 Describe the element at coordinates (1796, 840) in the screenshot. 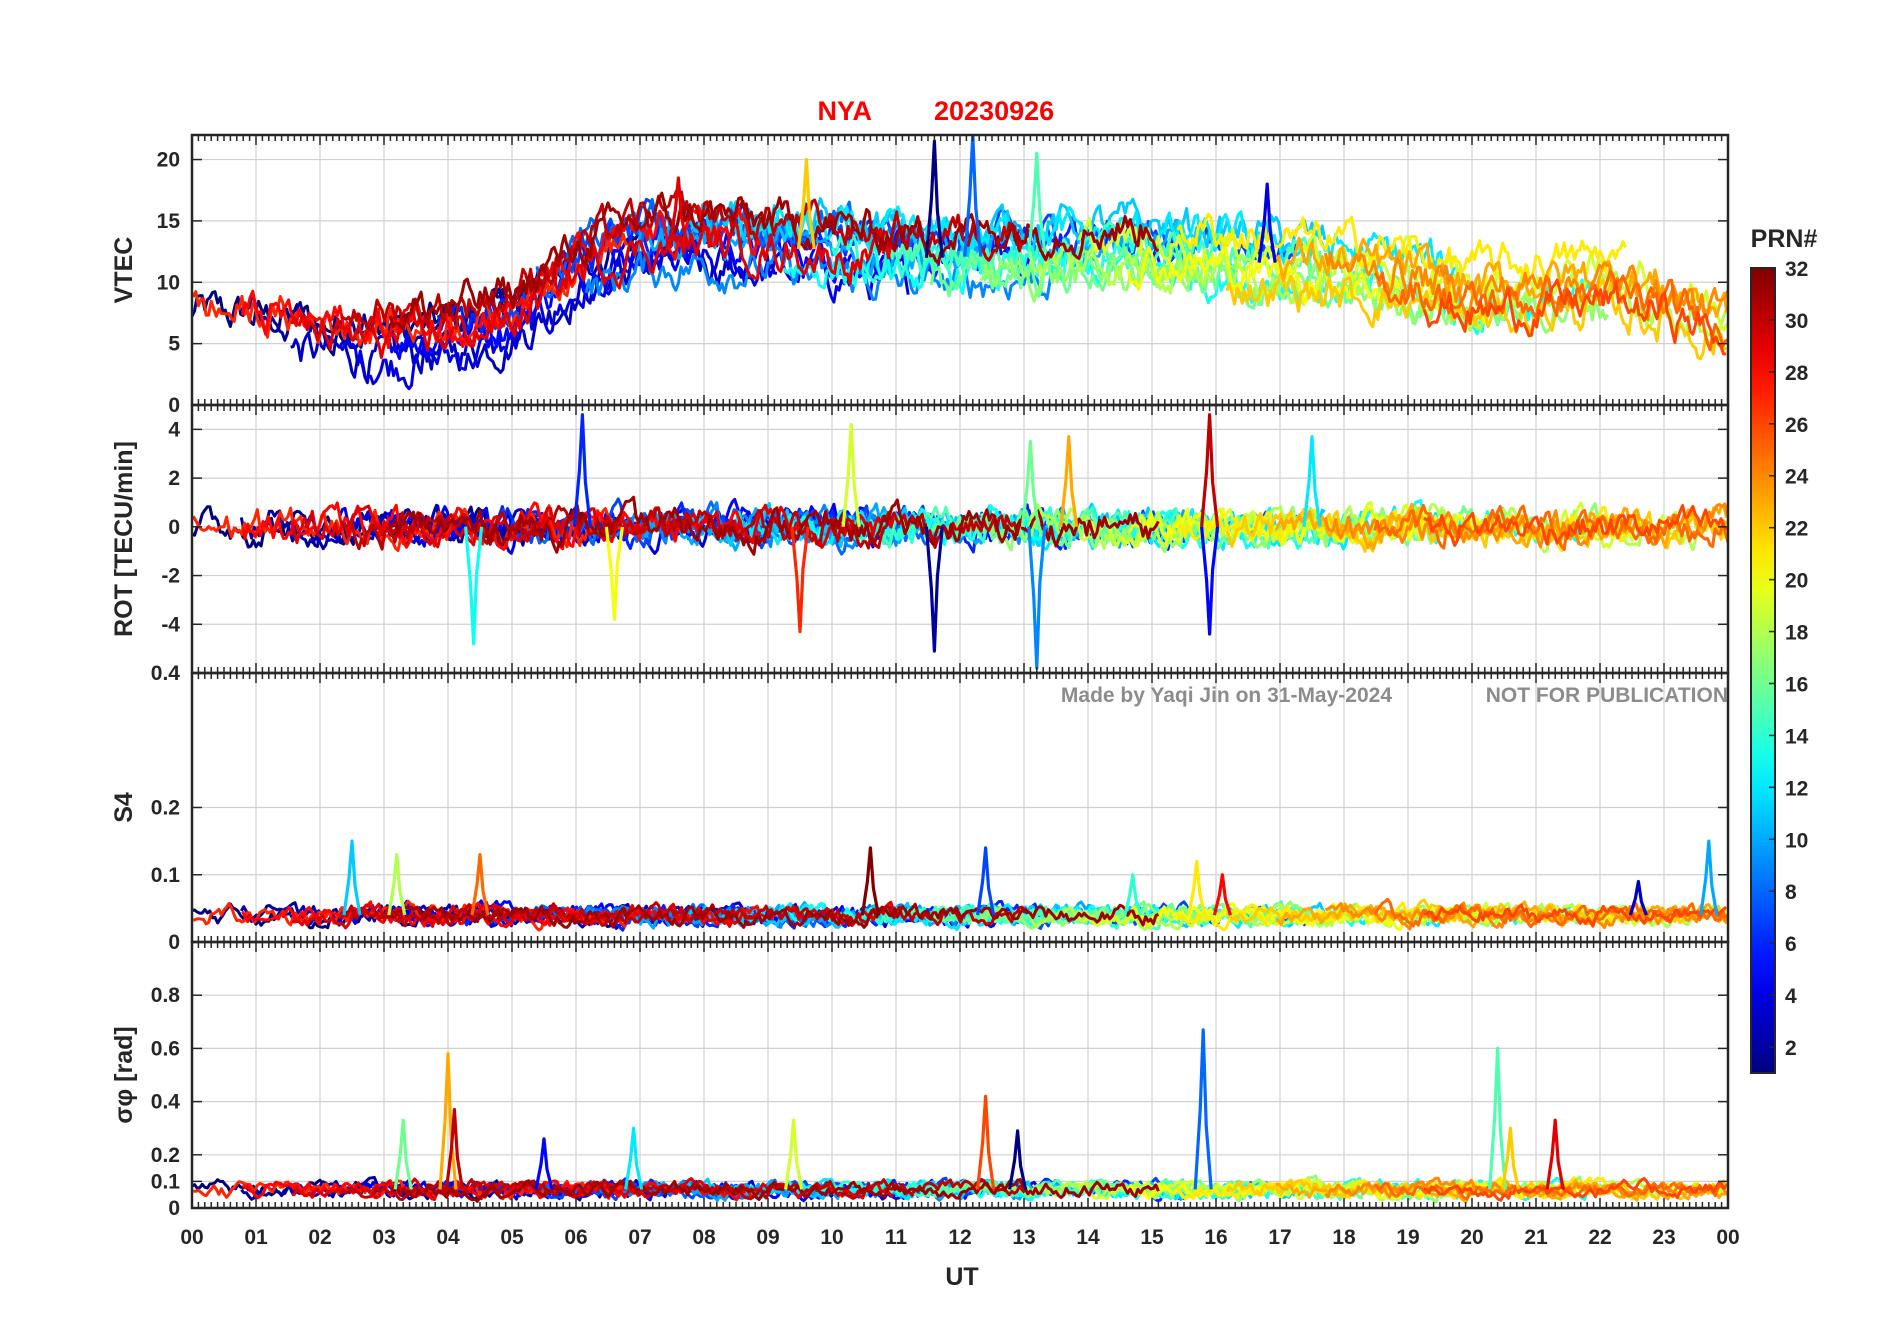

I see `colorbar-tick-label: 10` at that location.